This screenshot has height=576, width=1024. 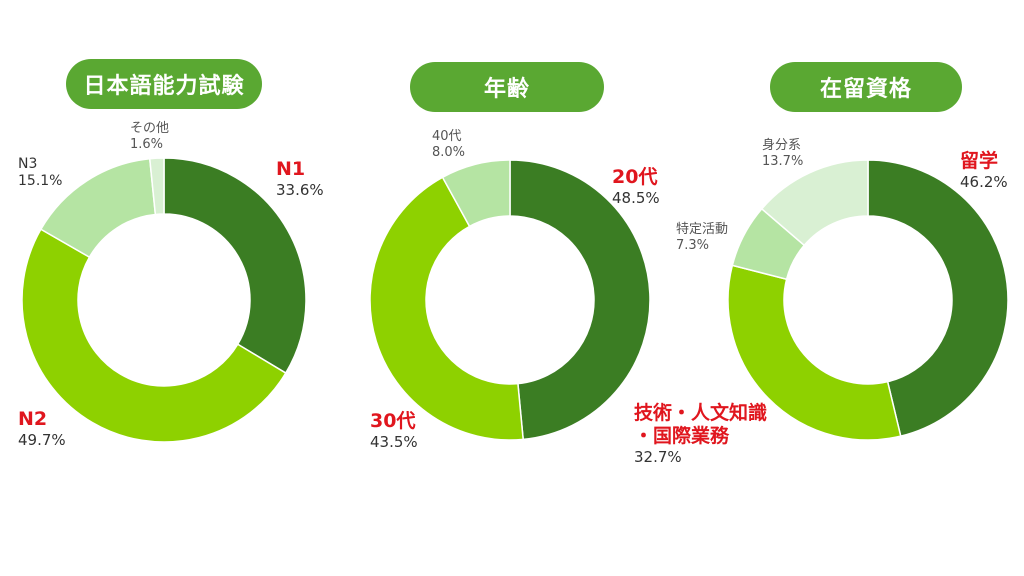 What do you see at coordinates (783, 153) in the screenshot?
I see `label-status-based: 身分系 13.7%` at bounding box center [783, 153].